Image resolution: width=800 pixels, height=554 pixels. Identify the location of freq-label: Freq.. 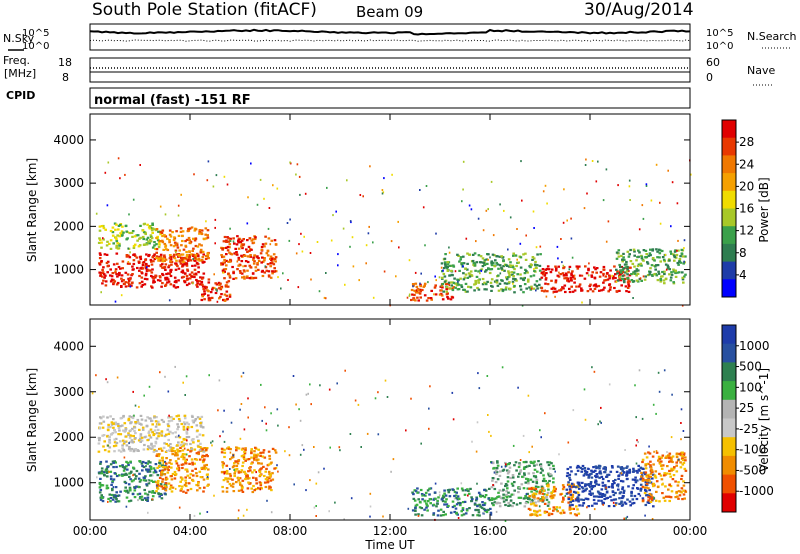
(16, 60).